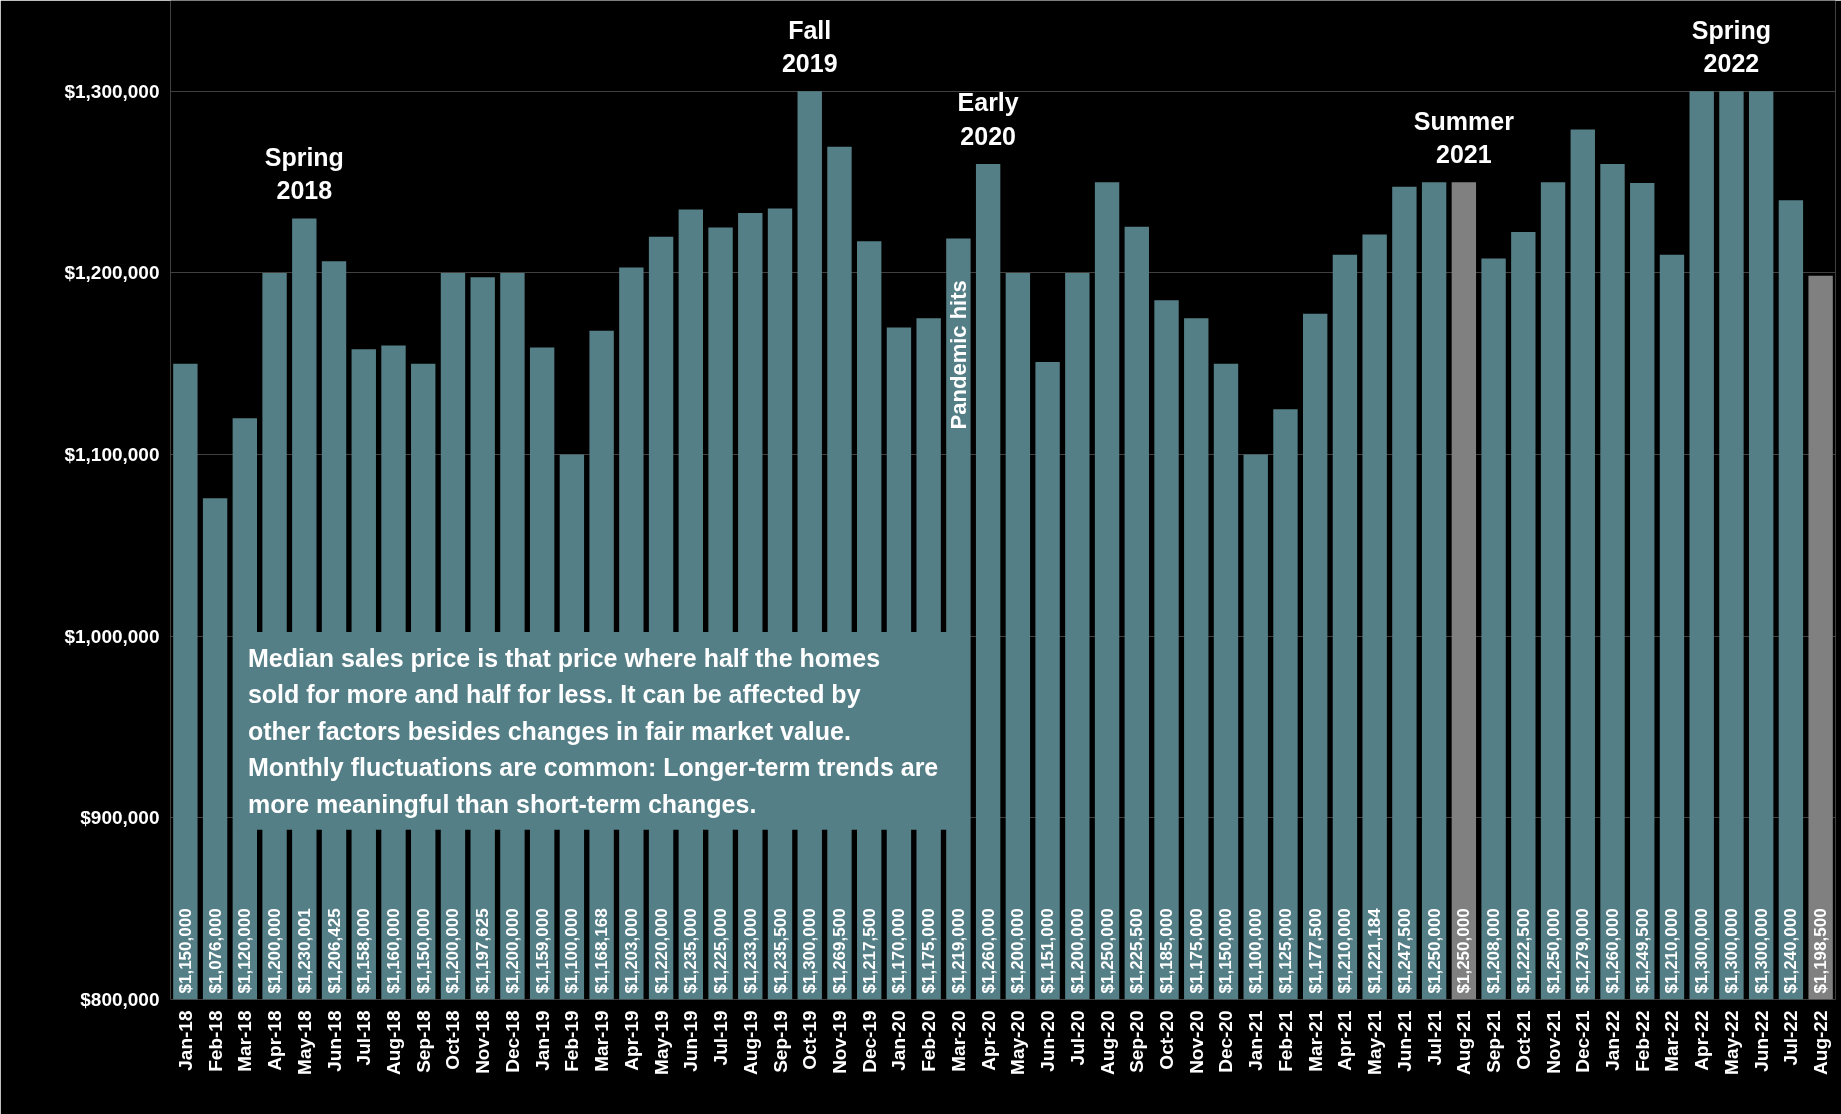  What do you see at coordinates (120, 999) in the screenshot?
I see `y-tick-label: $800,000` at bounding box center [120, 999].